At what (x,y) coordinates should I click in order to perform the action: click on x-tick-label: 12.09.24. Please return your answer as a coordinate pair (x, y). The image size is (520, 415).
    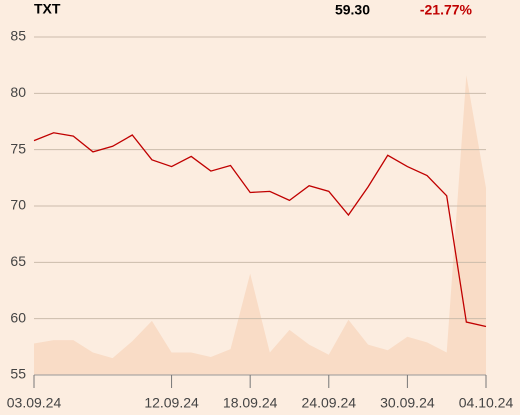
    Looking at the image, I should click on (171, 403).